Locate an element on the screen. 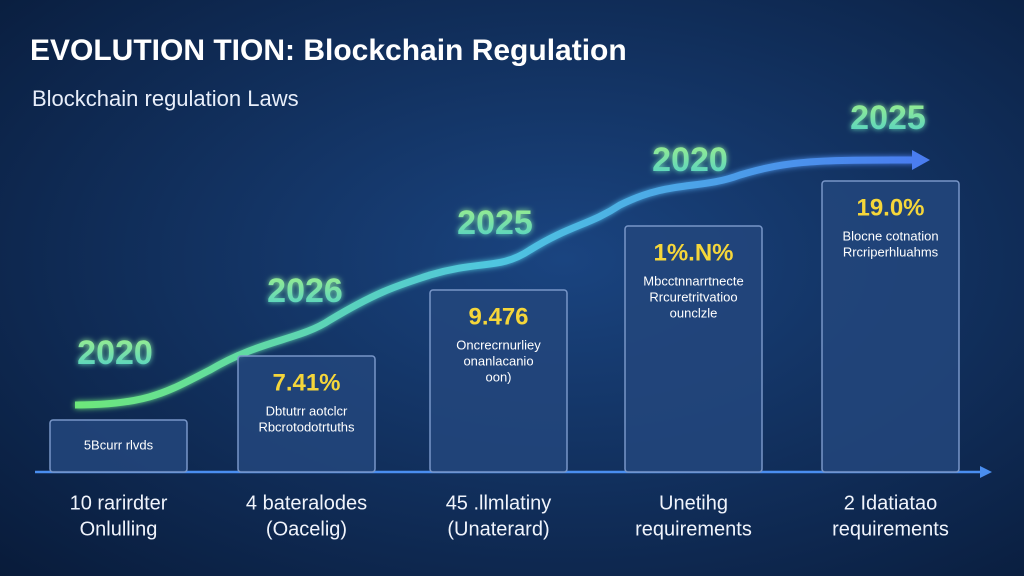 The height and width of the screenshot is (576, 1024). step-value: 7.41% is located at coordinates (306, 382).